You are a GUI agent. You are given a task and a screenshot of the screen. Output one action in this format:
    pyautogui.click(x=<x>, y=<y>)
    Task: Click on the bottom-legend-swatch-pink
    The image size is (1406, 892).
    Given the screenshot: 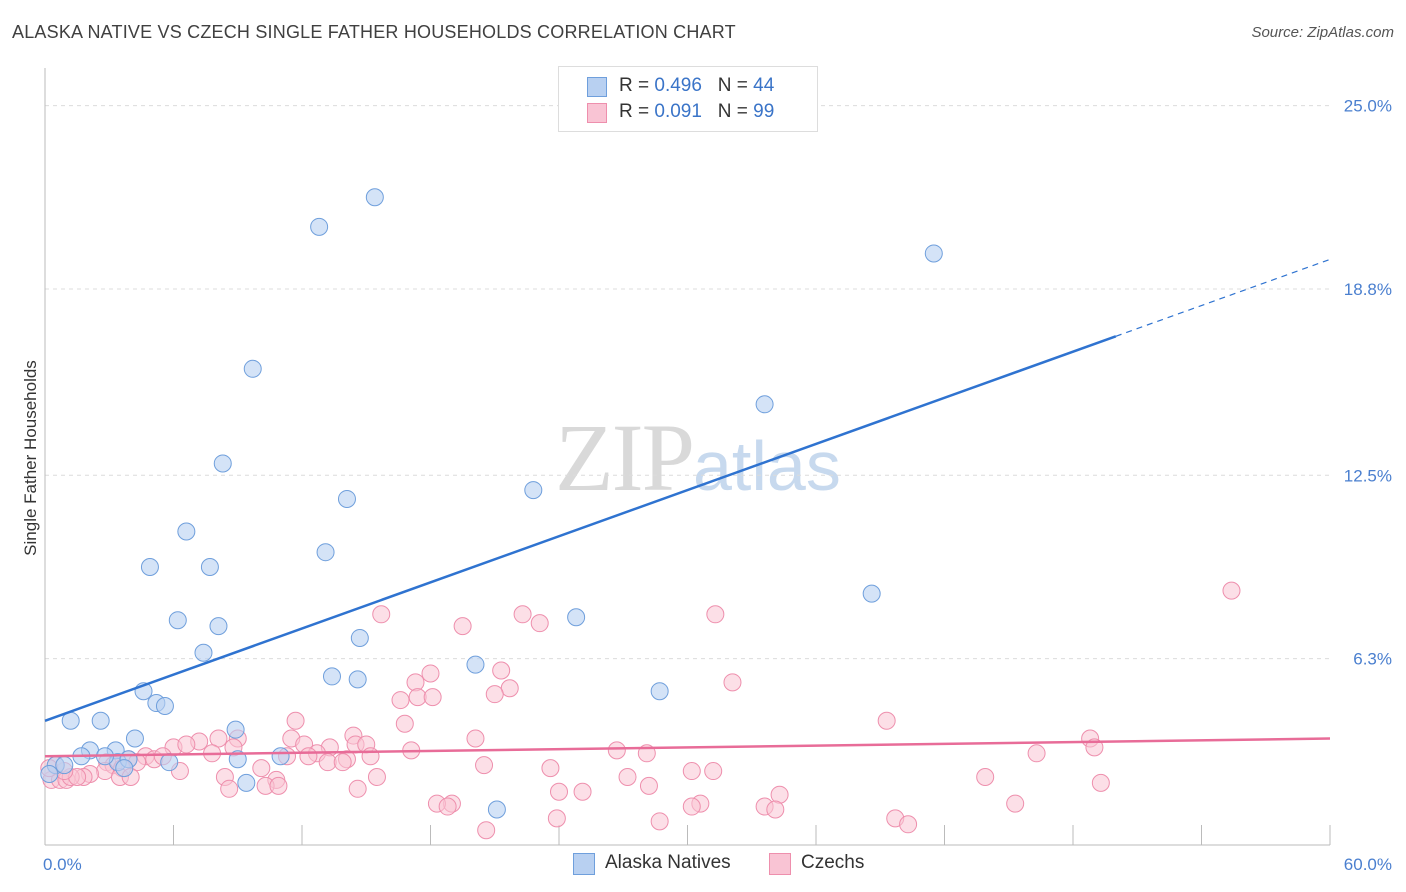 What is the action you would take?
    pyautogui.click(x=780, y=864)
    